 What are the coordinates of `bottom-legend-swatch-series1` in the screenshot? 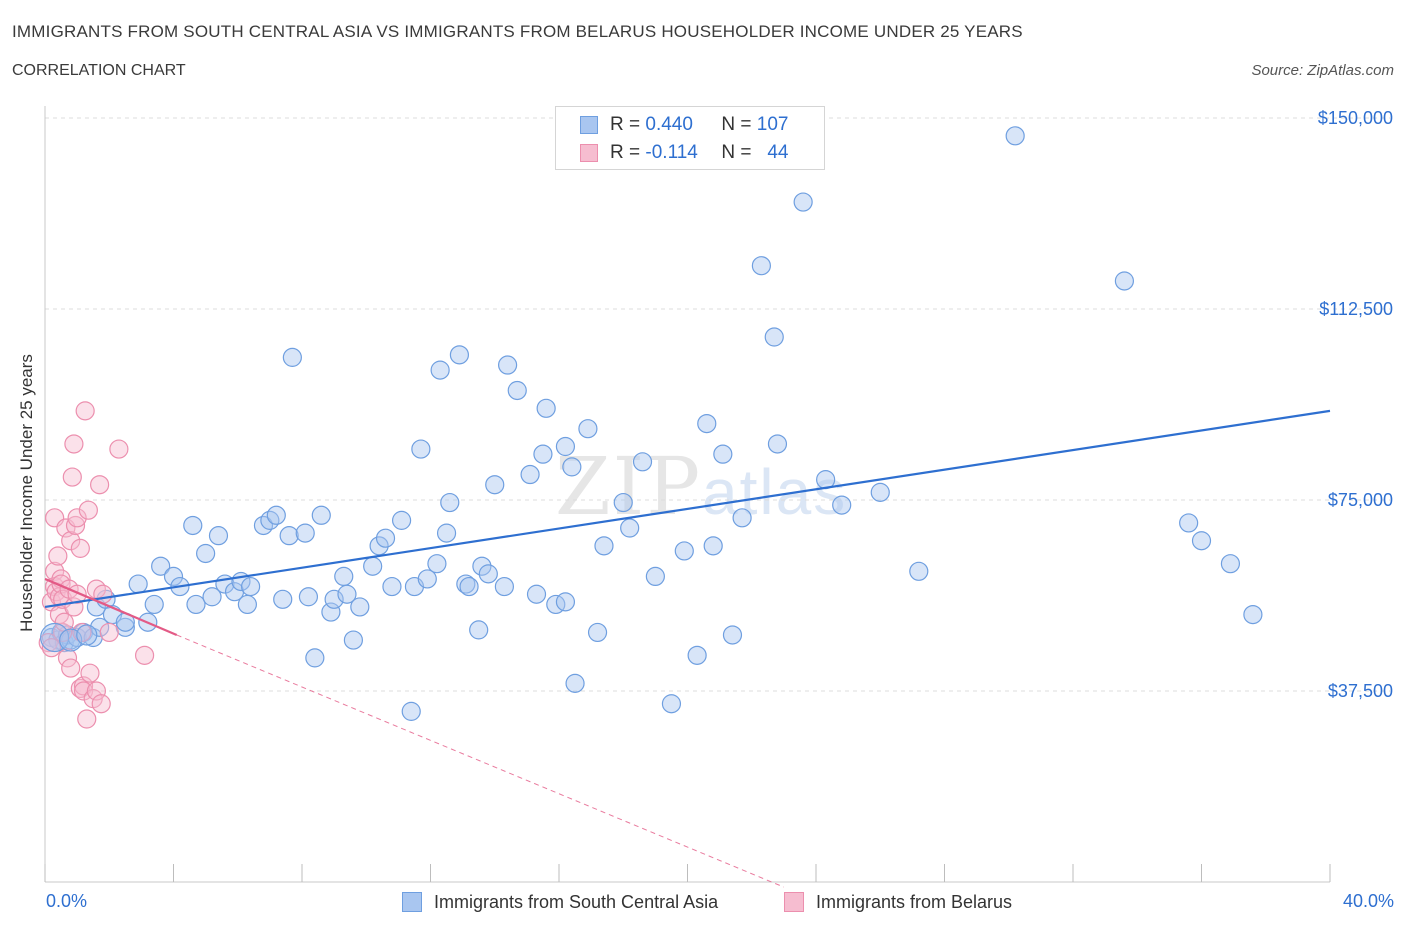 It's located at (412, 902).